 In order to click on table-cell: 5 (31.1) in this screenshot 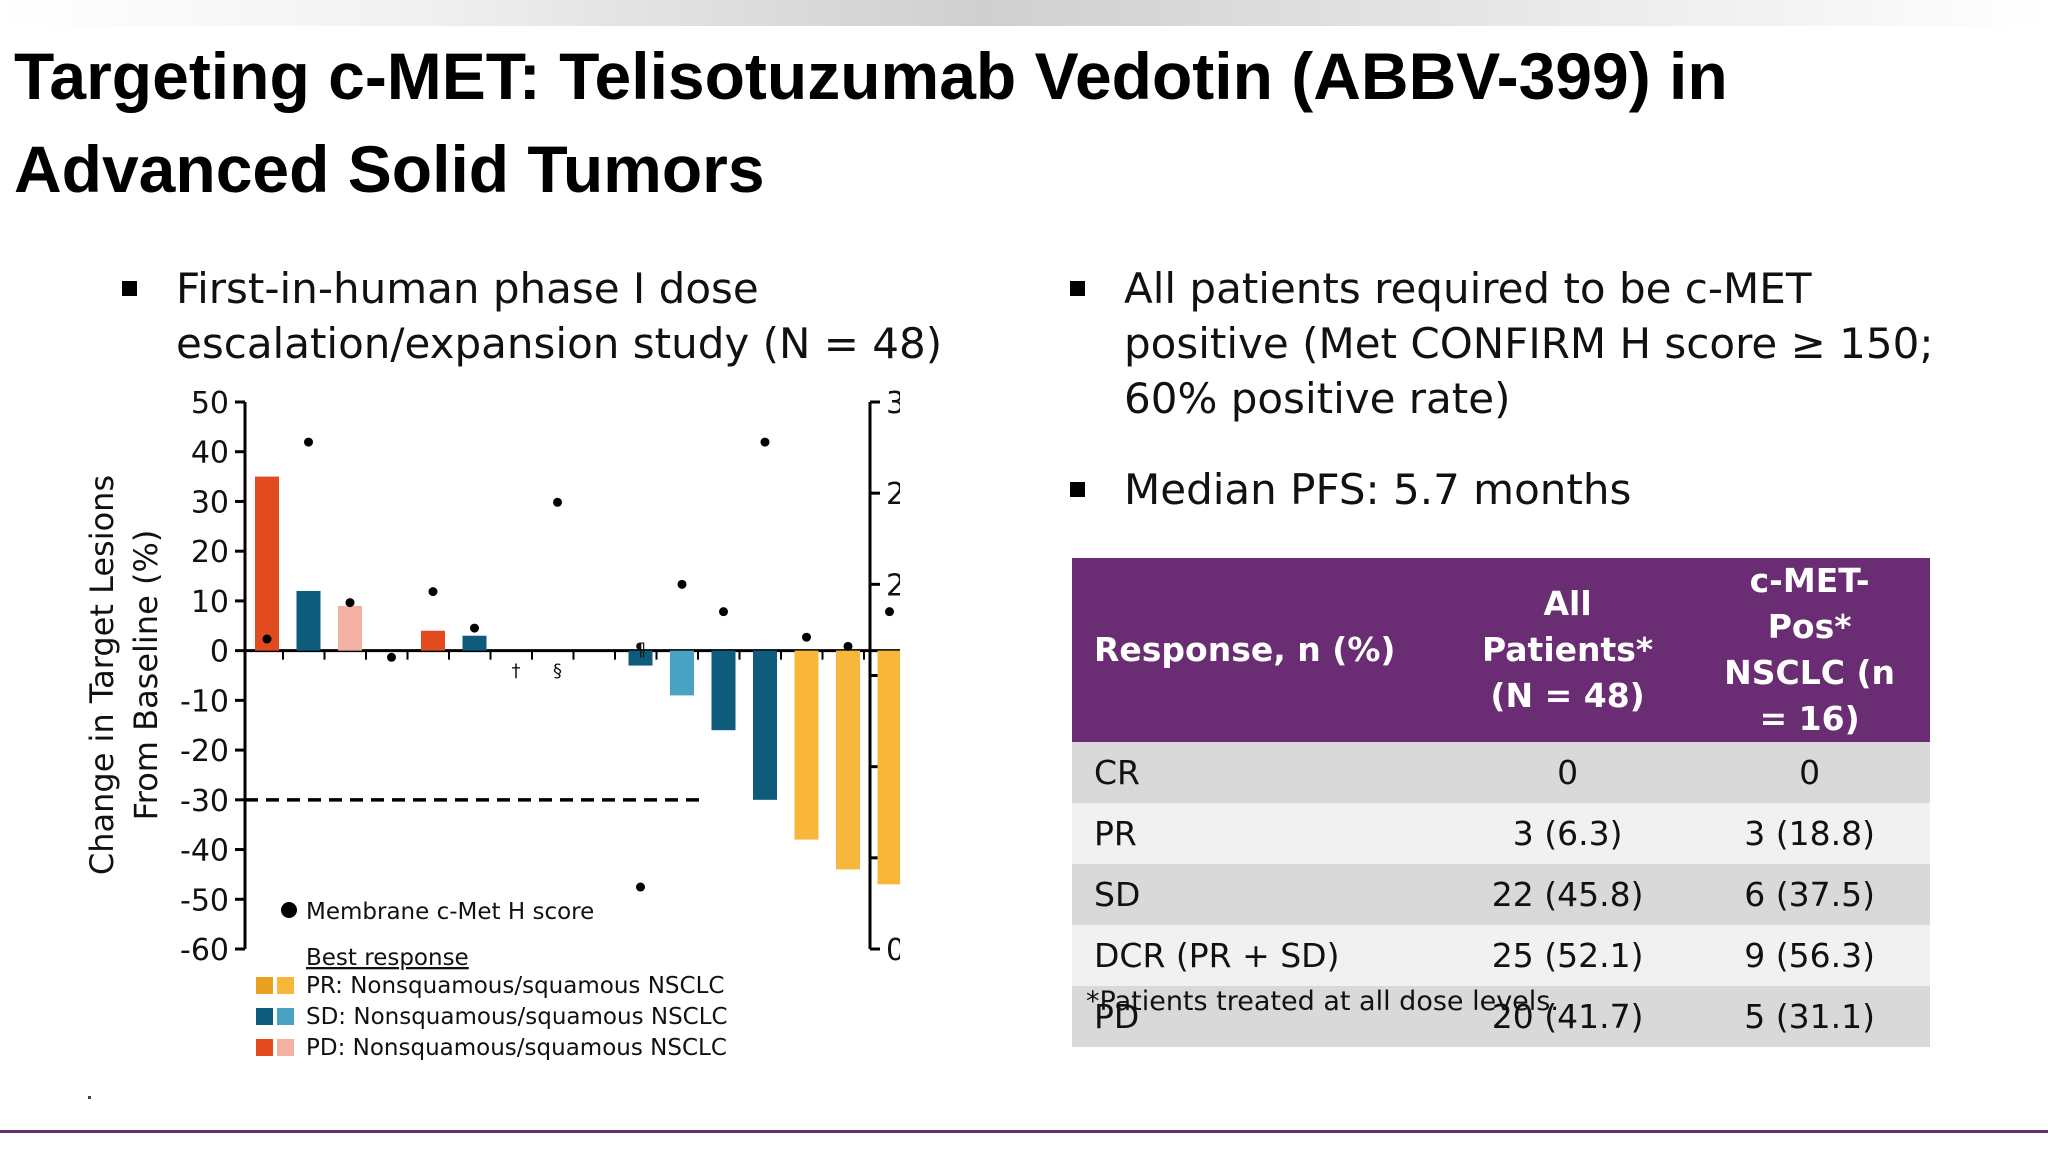, I will do `click(1809, 1016)`.